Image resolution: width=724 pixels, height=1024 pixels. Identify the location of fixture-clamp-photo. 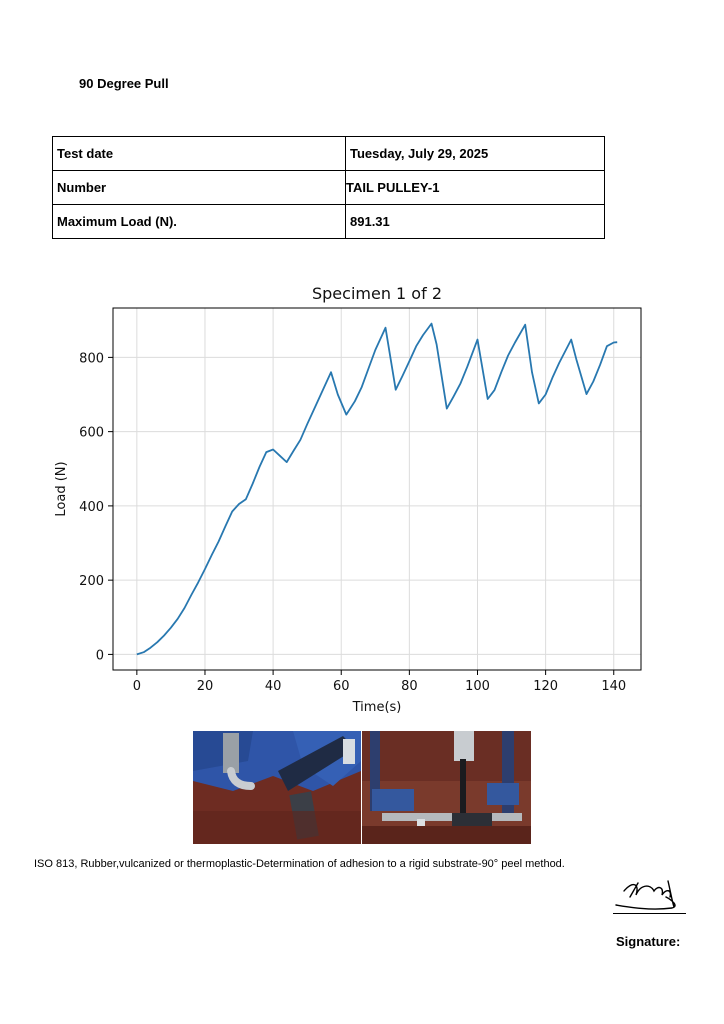
(277, 787).